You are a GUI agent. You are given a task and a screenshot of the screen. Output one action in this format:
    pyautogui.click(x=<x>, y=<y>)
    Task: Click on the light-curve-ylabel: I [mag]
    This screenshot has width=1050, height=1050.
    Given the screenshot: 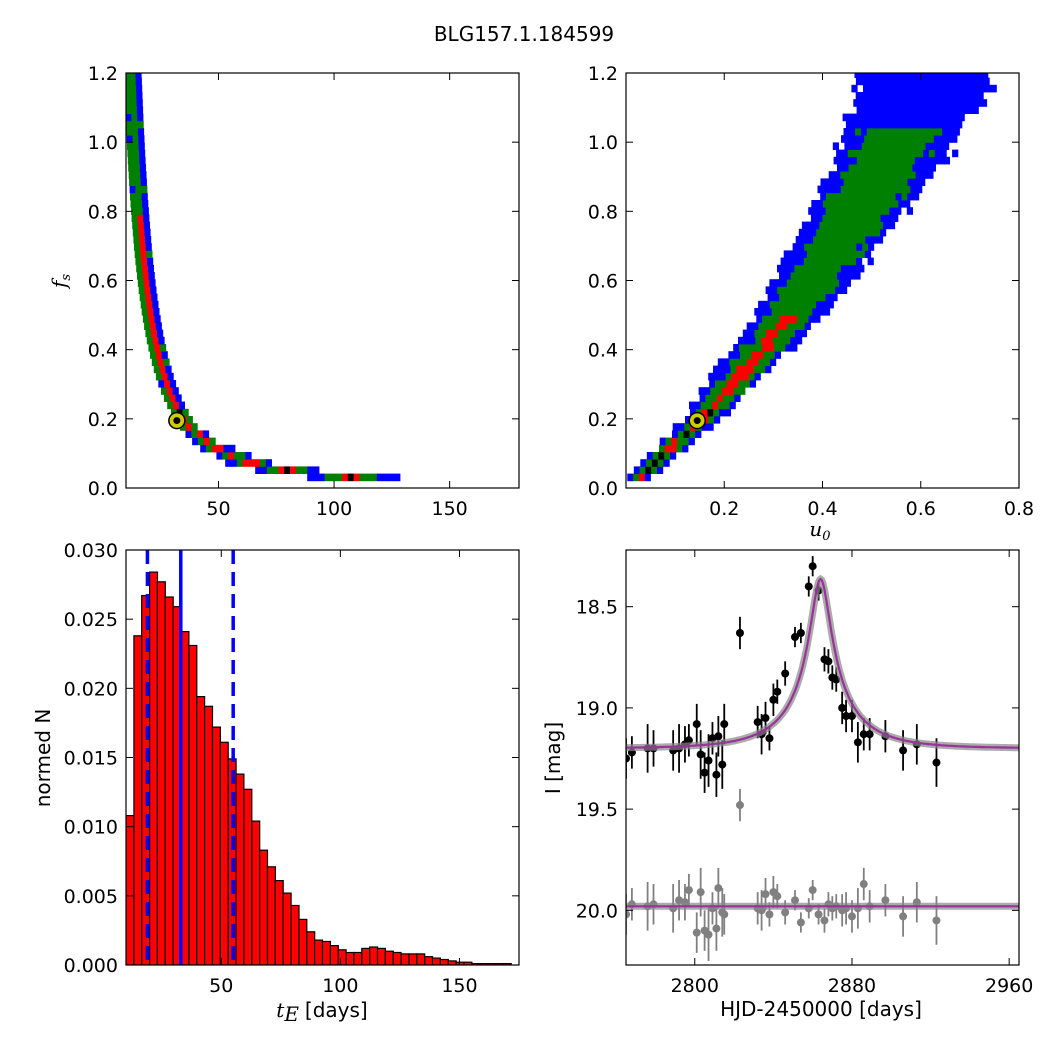 What is the action you would take?
    pyautogui.click(x=553, y=758)
    